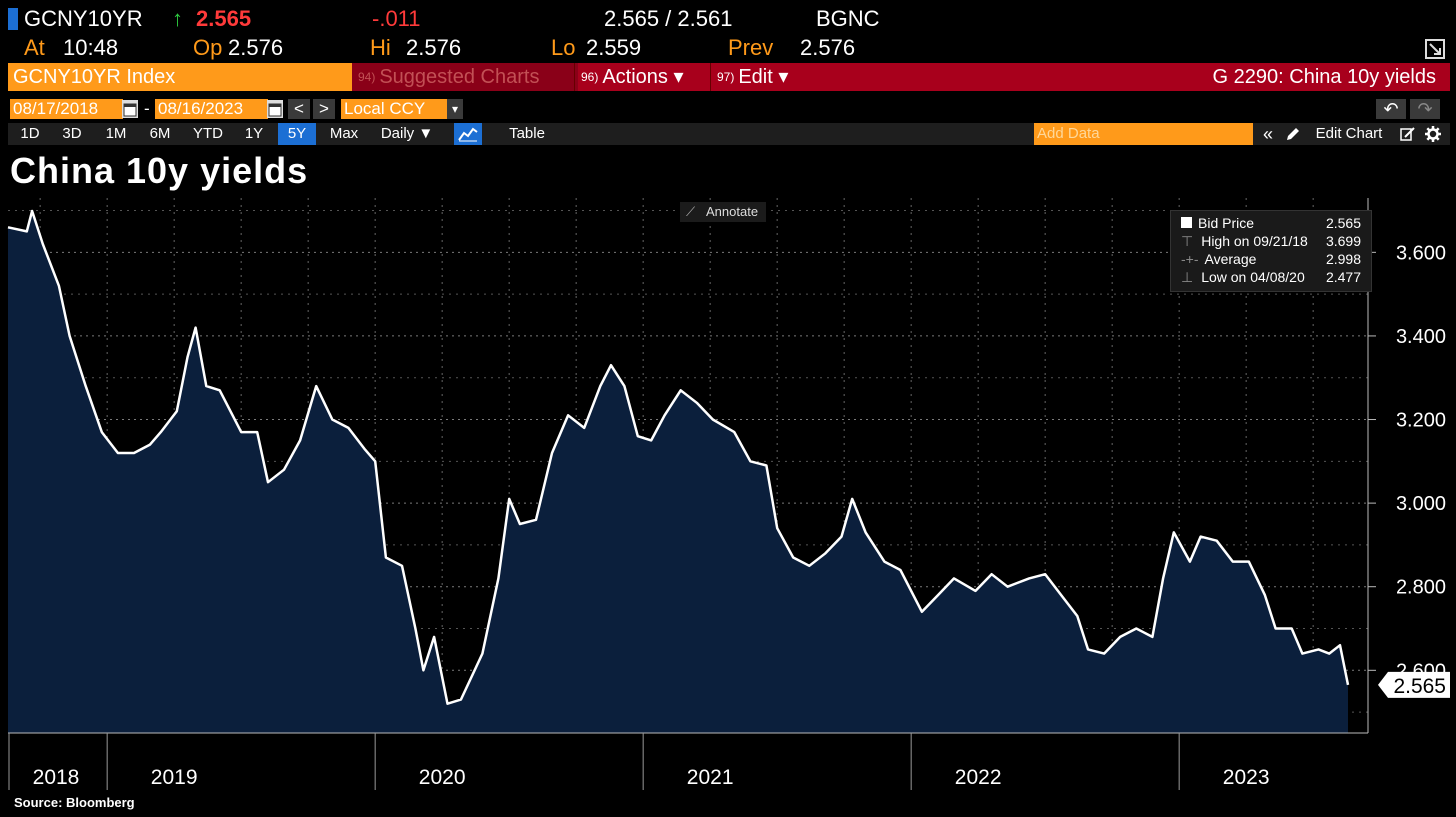 The width and height of the screenshot is (1456, 817). What do you see at coordinates (1434, 48) in the screenshot?
I see `expand-icon` at bounding box center [1434, 48].